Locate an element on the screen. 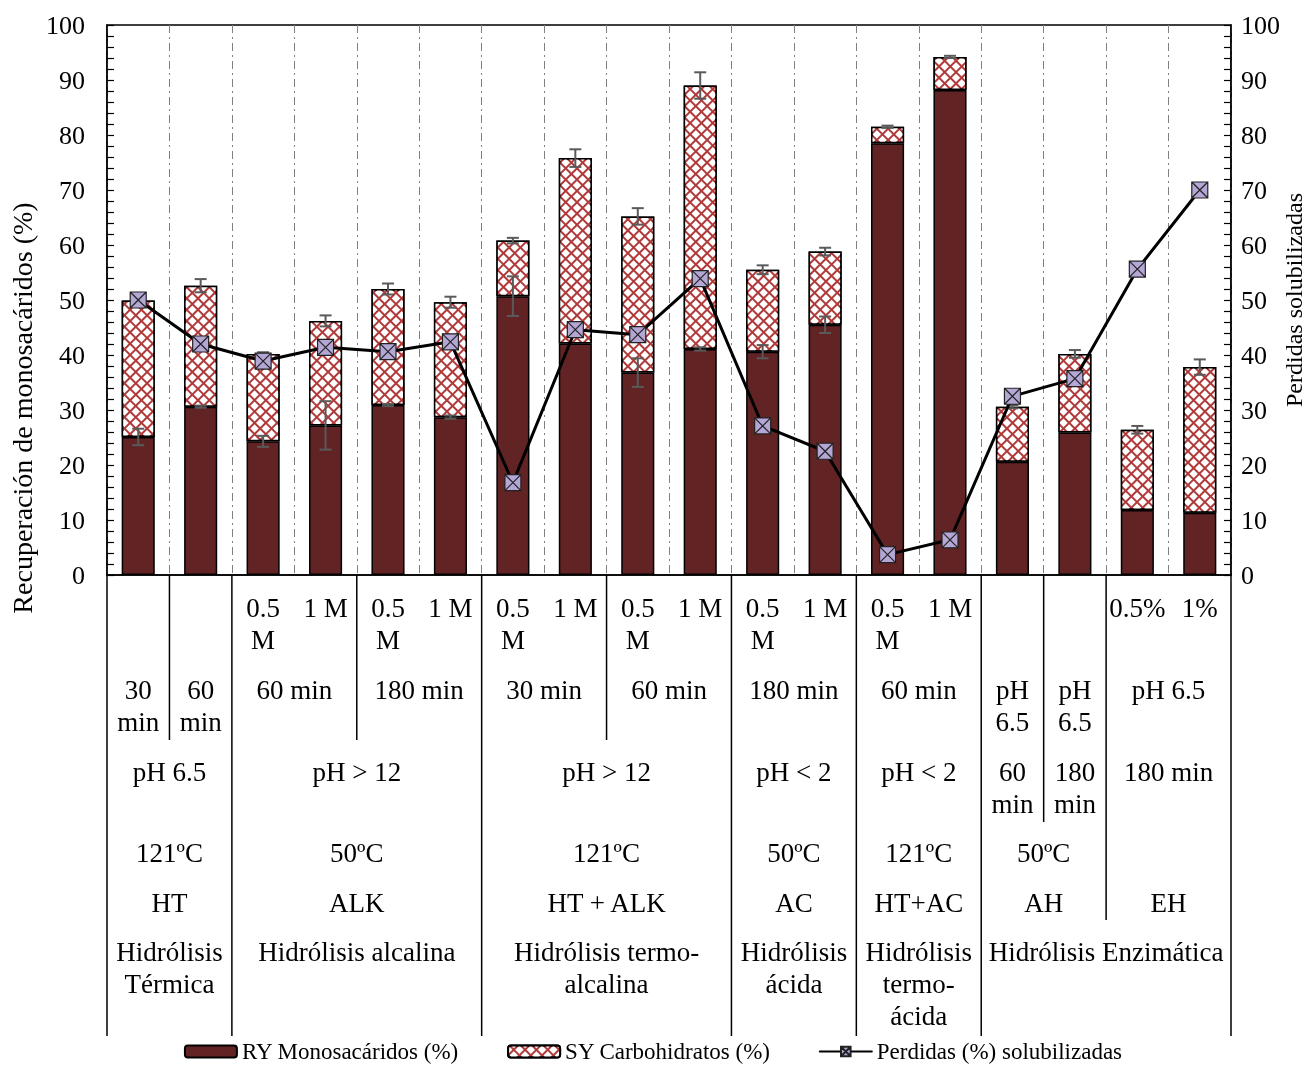 This screenshot has height=1068, width=1306. text: Hidrólisis Térmica is located at coordinates (169, 968).